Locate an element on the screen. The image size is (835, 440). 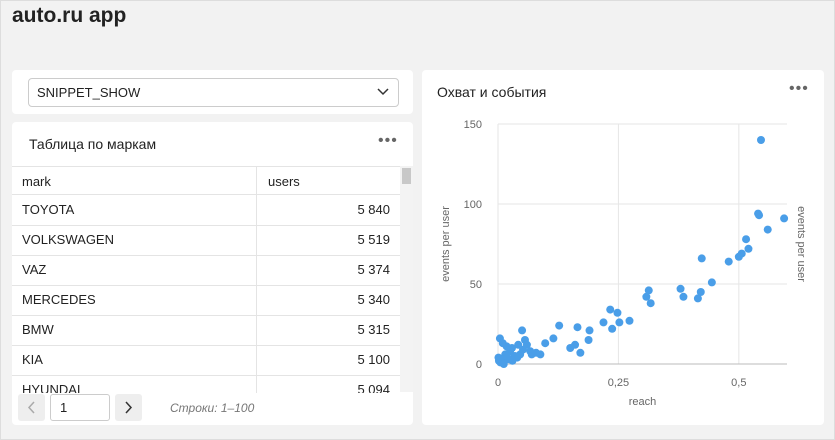
x-tick-label: 0,5 is located at coordinates (738, 383).